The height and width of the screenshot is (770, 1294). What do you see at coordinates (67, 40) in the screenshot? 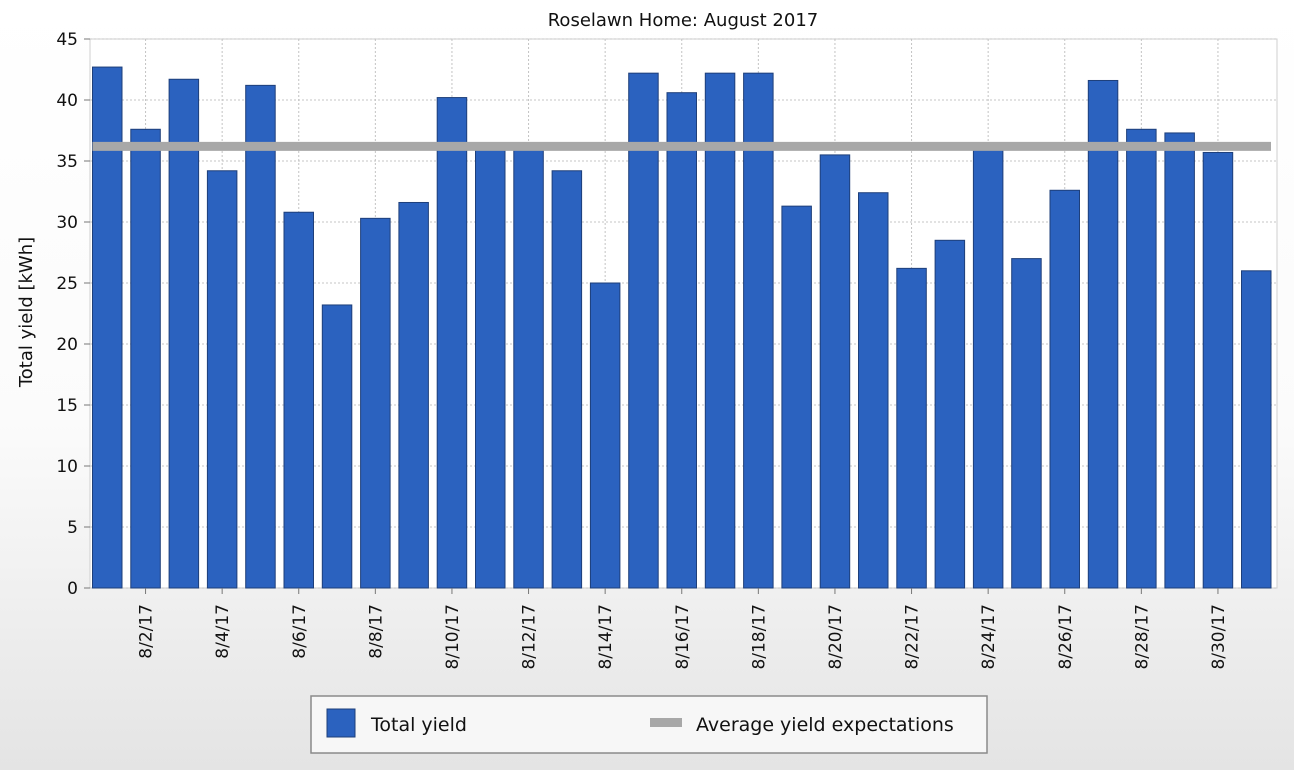
I see `y-tick-label: 45` at bounding box center [67, 40].